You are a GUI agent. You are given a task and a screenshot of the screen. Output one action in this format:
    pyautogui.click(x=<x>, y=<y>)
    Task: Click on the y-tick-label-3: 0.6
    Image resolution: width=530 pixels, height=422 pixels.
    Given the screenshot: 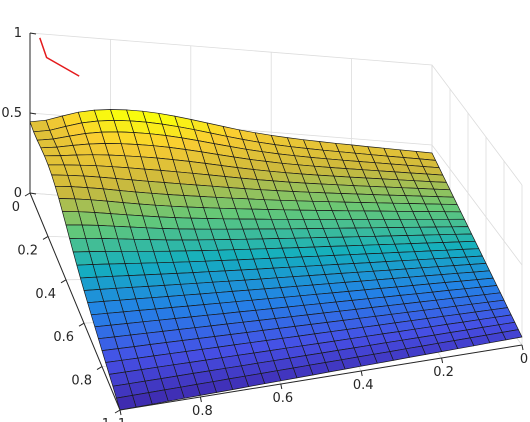 What is the action you would take?
    pyautogui.click(x=63, y=337)
    